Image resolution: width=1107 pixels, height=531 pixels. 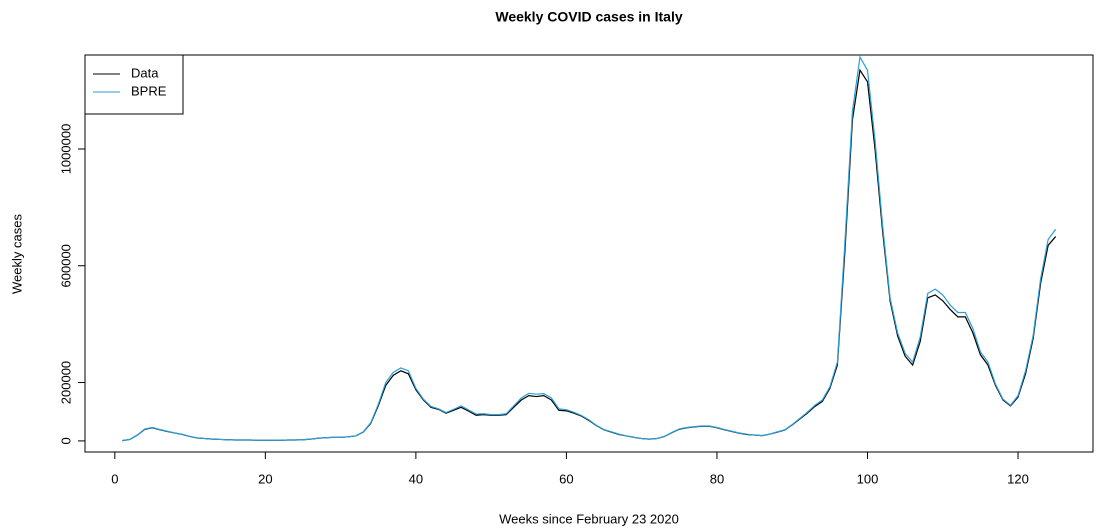 What do you see at coordinates (589, 518) in the screenshot?
I see `x-axis-label: Weeks since February 23 2020` at bounding box center [589, 518].